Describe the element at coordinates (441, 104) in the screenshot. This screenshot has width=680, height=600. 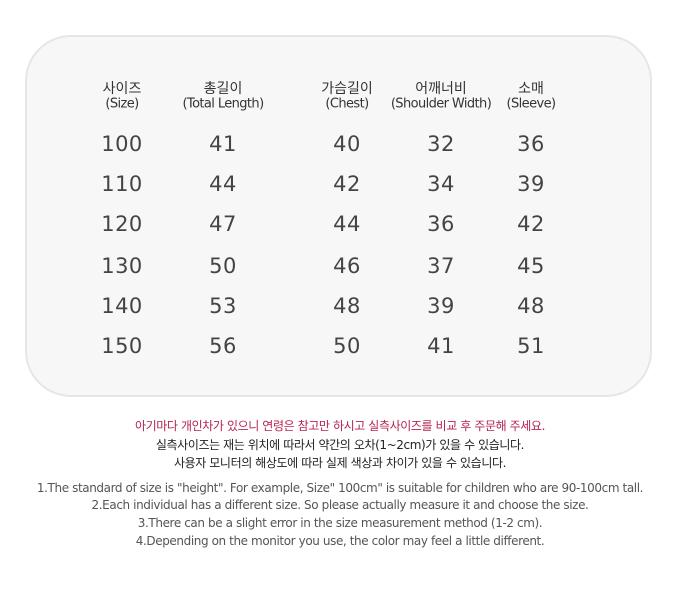
I see `column-header-en: (Shoulder Width)` at that location.